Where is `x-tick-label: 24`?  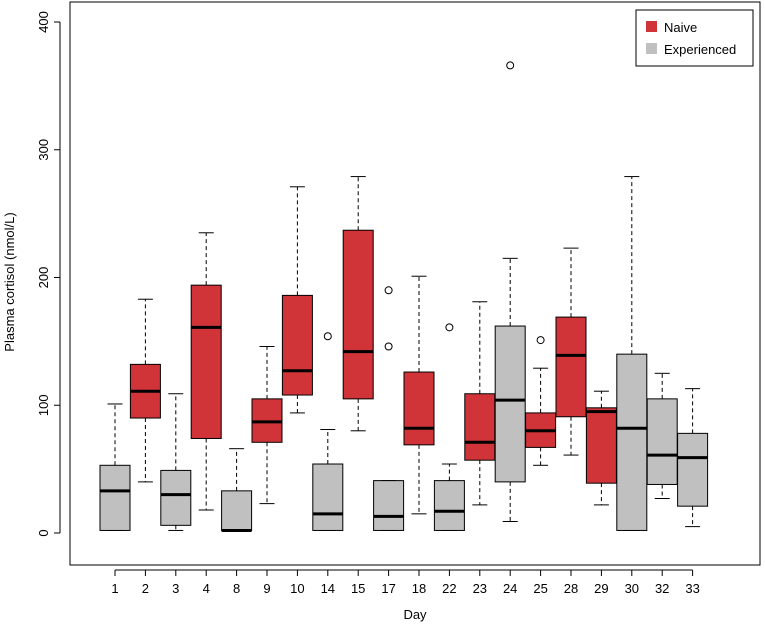 x-tick-label: 24 is located at coordinates (510, 588).